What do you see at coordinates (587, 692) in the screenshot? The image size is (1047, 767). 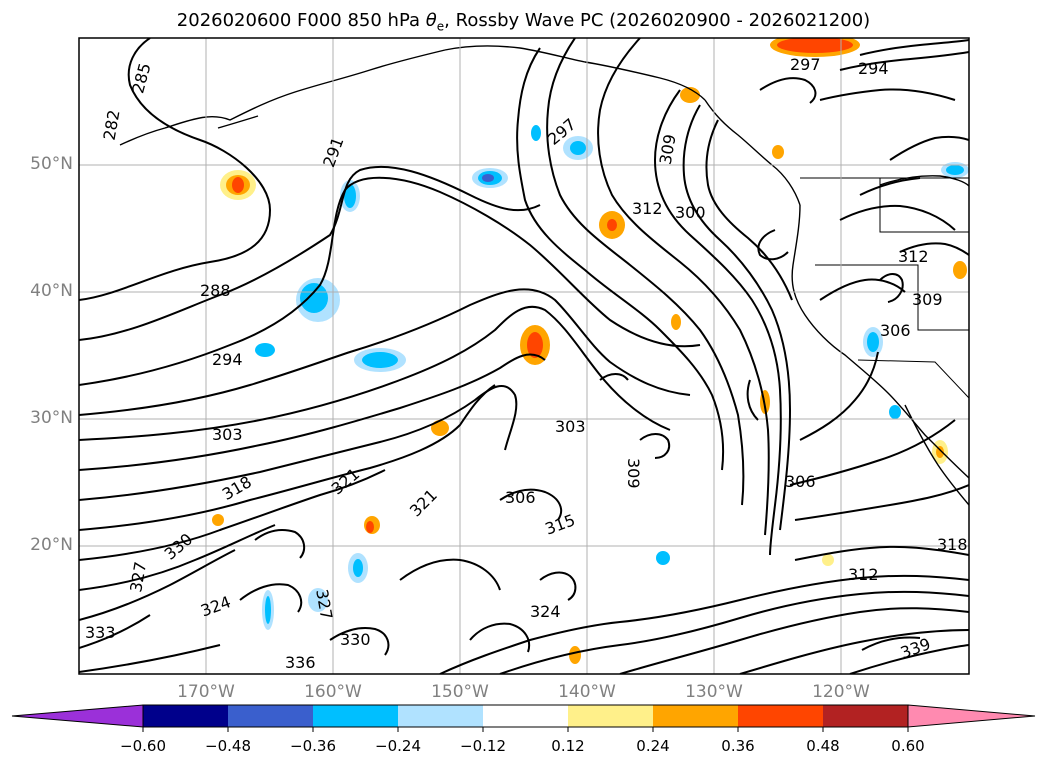 I see `lon-label: 140°W` at bounding box center [587, 692].